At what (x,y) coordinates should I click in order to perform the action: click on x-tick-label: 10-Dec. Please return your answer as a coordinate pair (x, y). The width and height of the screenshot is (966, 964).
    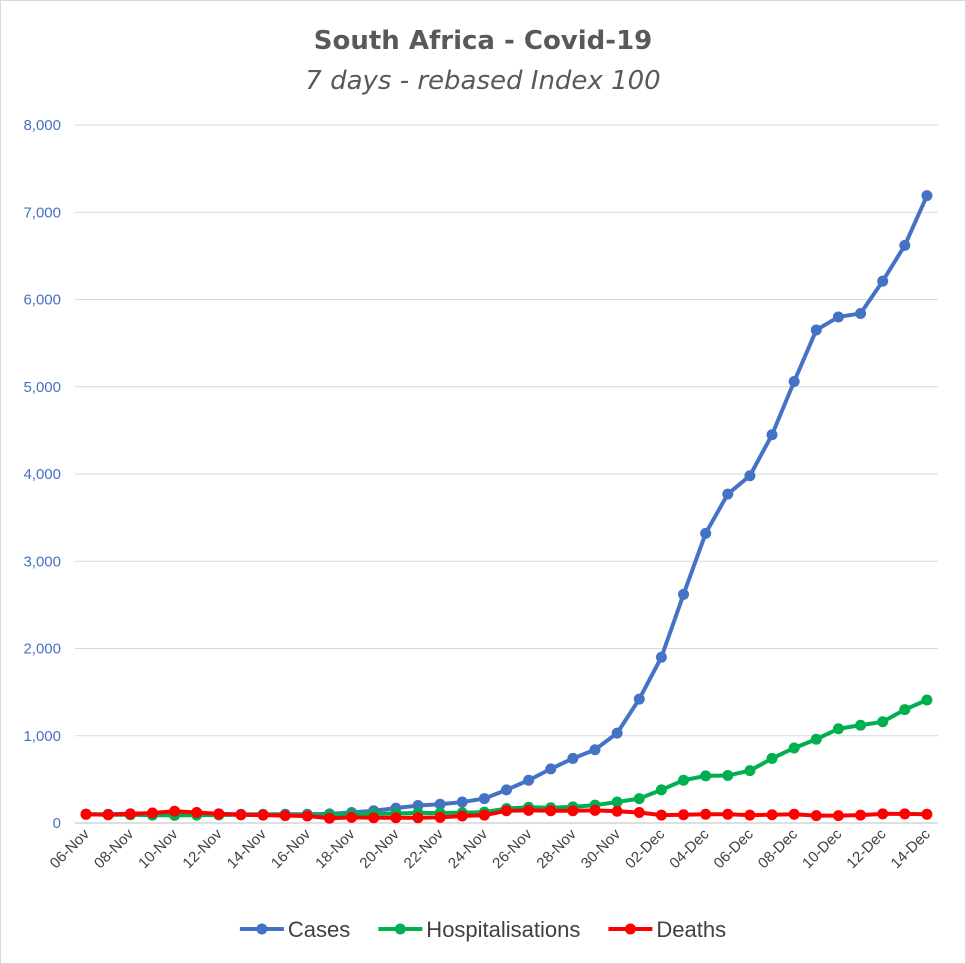
    Looking at the image, I should click on (822, 848).